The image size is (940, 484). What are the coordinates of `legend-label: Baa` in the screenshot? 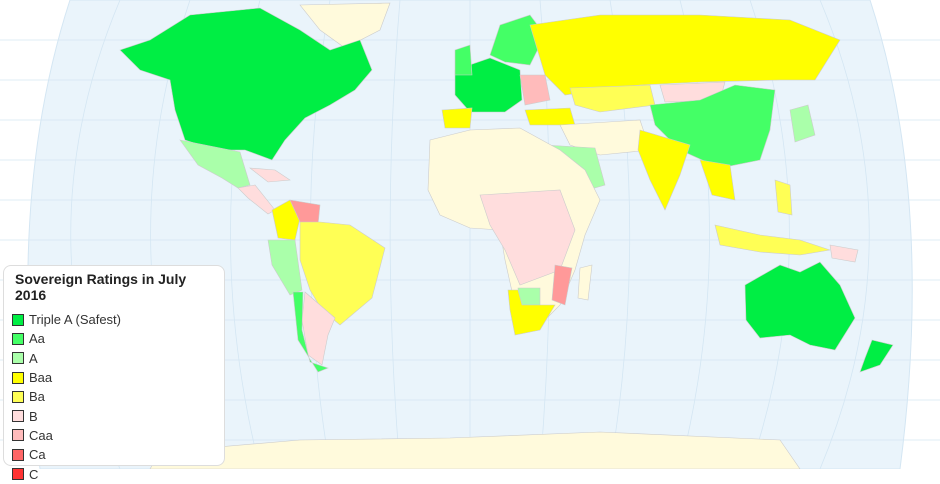 It's located at (41, 378).